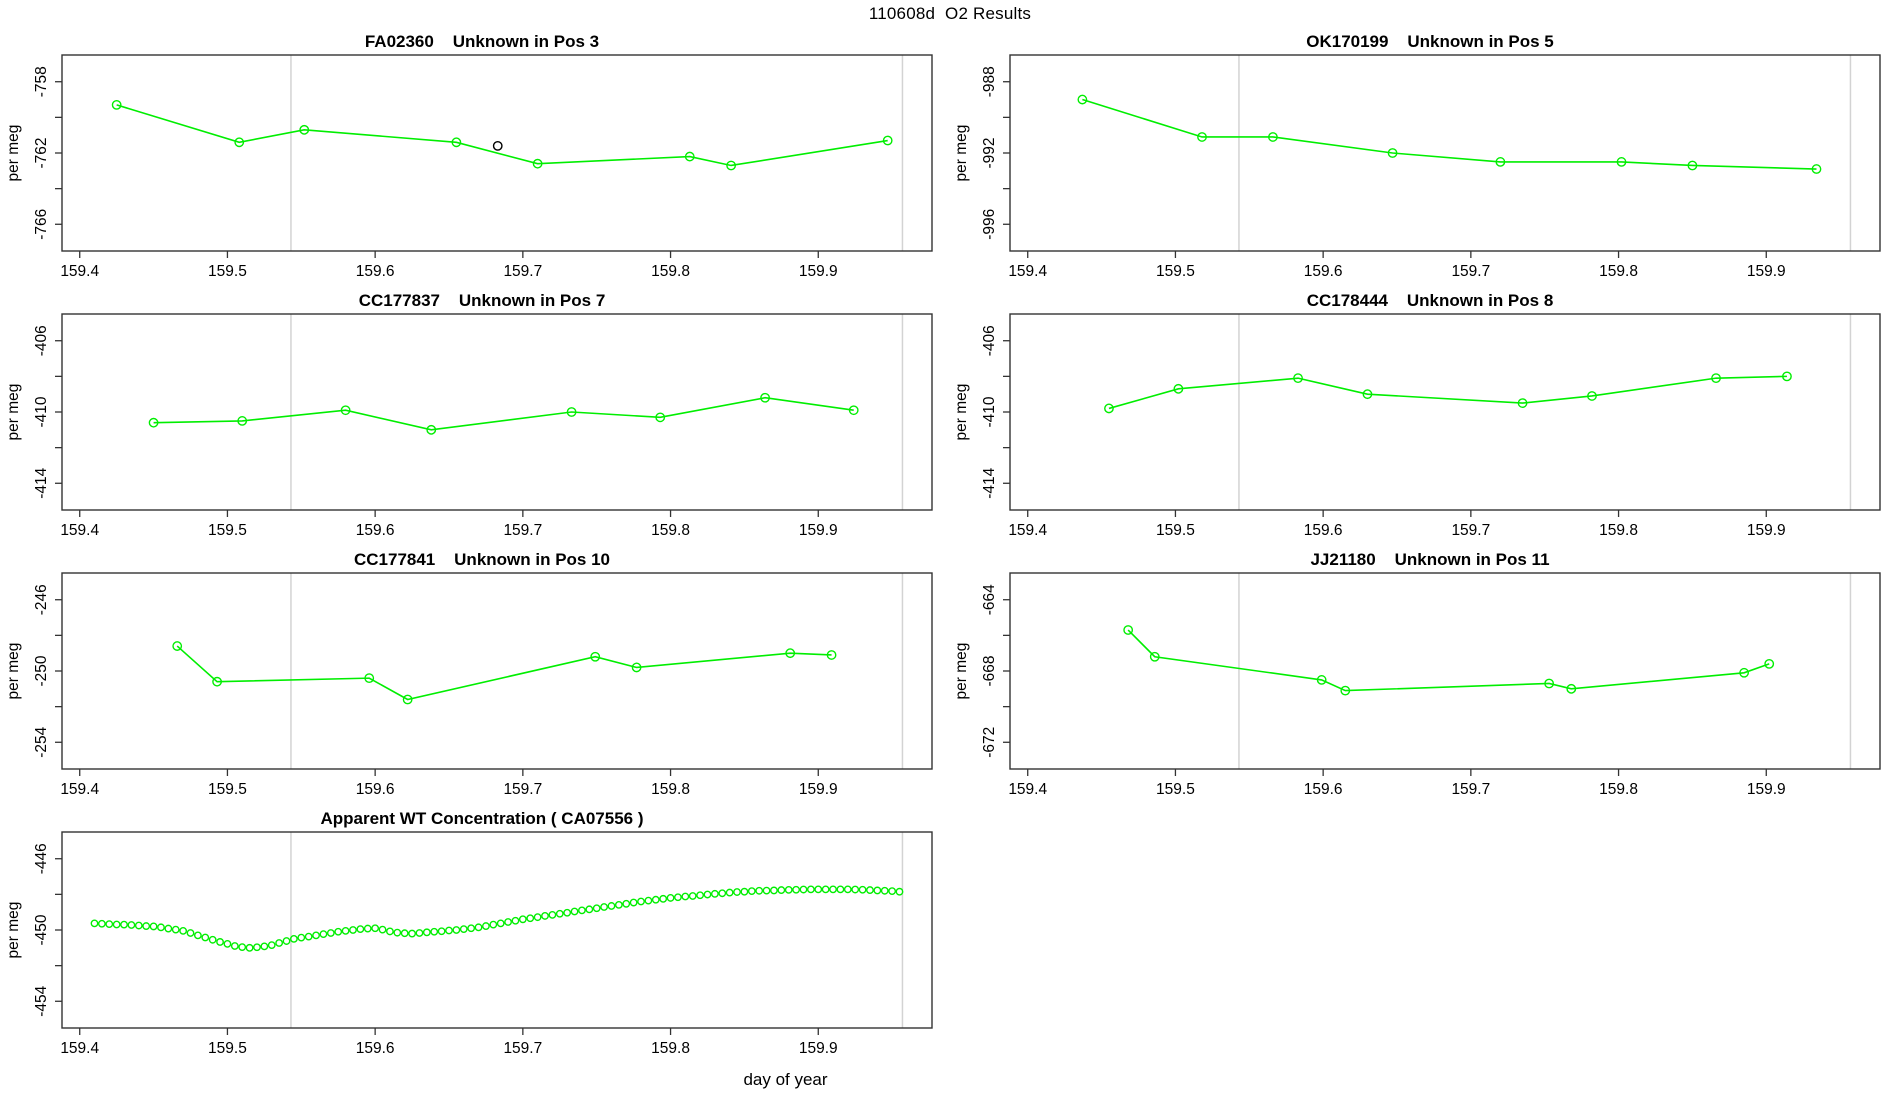  I want to click on y-tick-label: -988, so click(989, 81).